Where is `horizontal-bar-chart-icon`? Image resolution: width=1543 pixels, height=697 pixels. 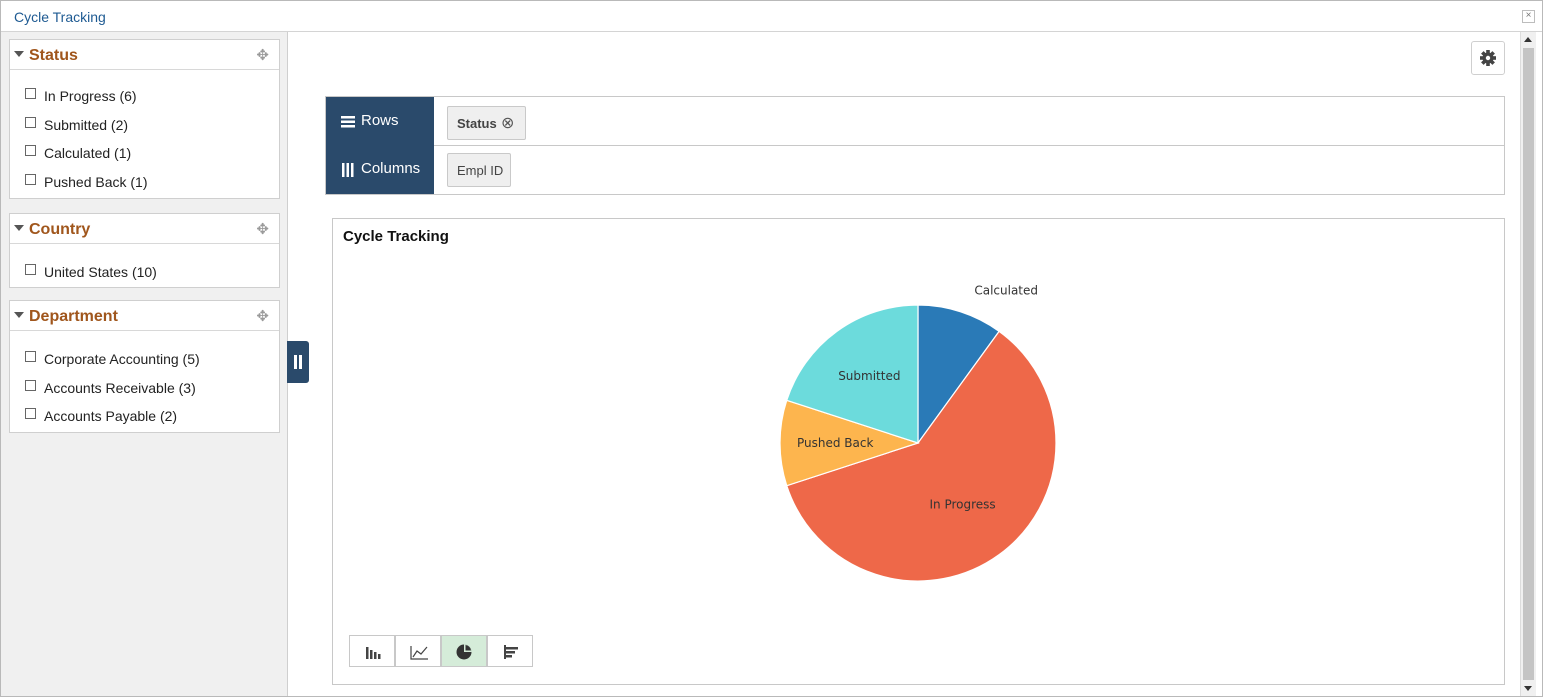 horizontal-bar-chart-icon is located at coordinates (511, 652).